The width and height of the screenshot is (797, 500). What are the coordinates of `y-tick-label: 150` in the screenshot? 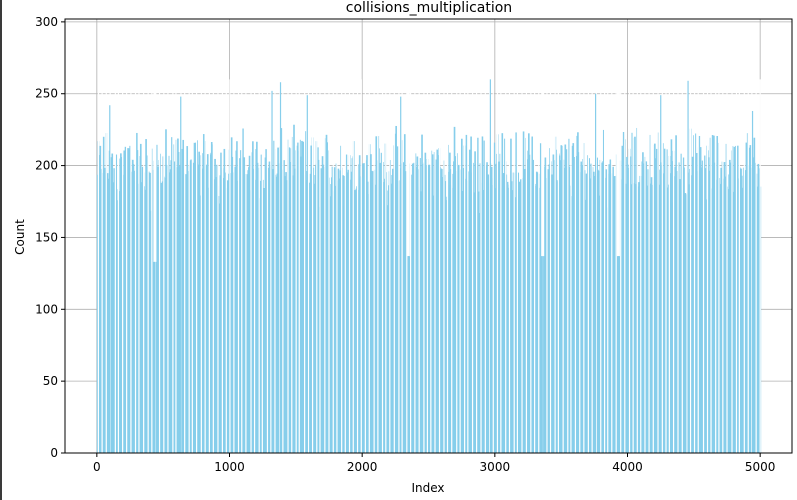 It's located at (46, 237).